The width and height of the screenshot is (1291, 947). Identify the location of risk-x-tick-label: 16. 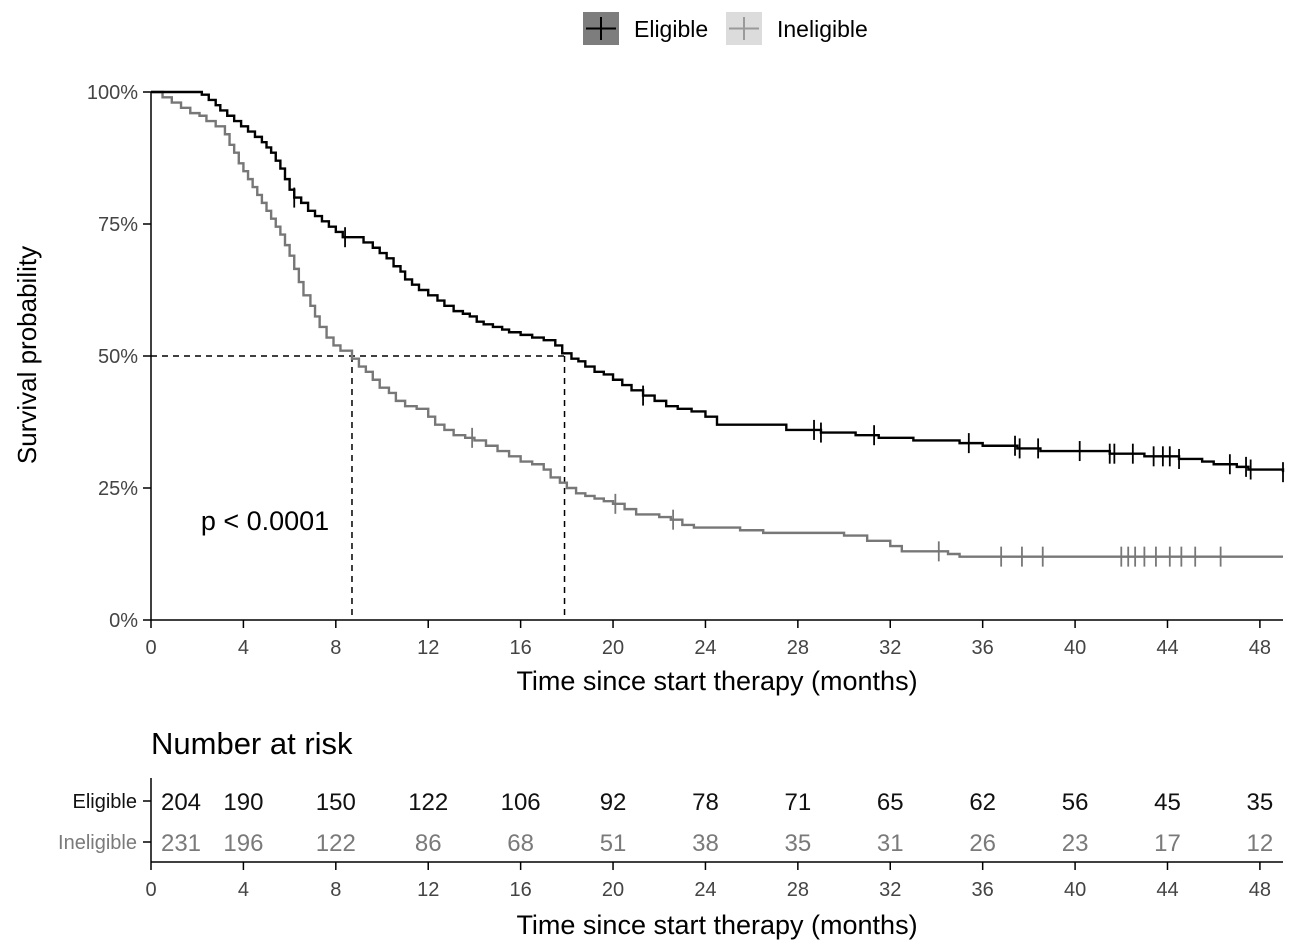
(521, 890).